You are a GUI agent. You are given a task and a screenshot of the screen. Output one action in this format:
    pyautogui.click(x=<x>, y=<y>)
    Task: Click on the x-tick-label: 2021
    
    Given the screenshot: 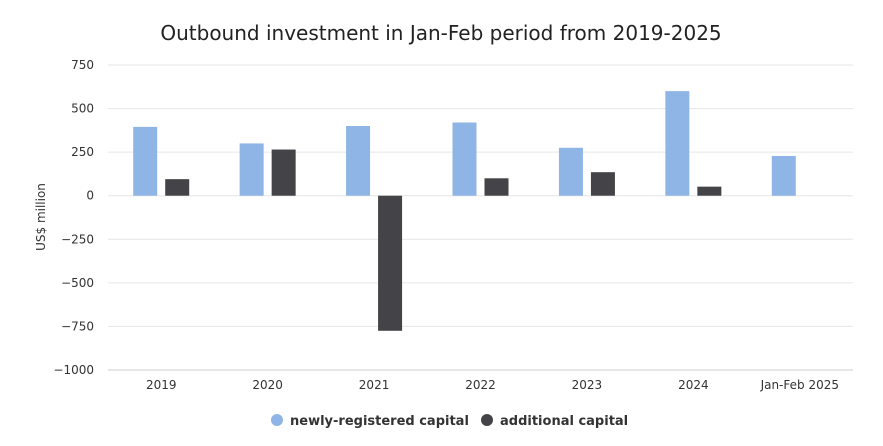 What is the action you would take?
    pyautogui.click(x=374, y=385)
    